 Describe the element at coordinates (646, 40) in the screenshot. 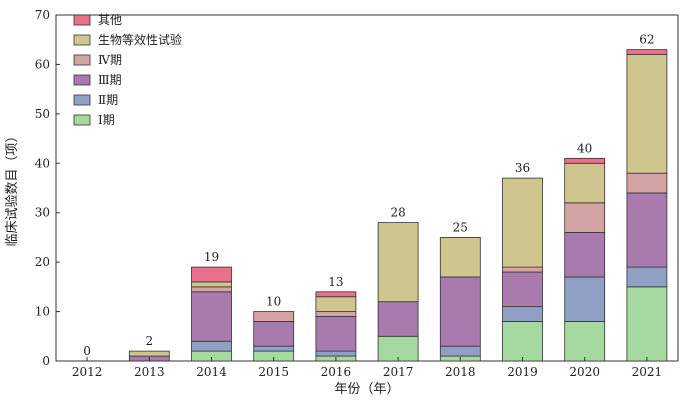

I see `bar-total-label: 62` at that location.